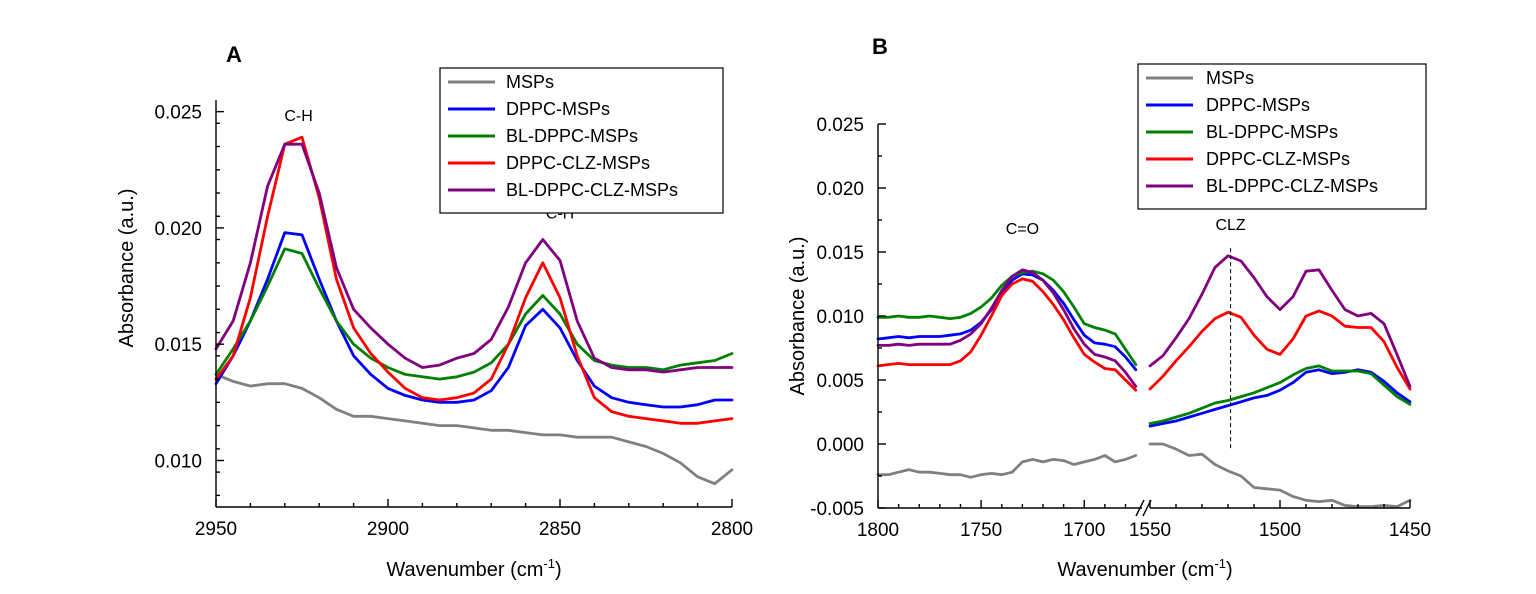 The height and width of the screenshot is (594, 1536). Describe the element at coordinates (1007, 466) in the screenshot. I see `panel-b-series-line-left-msps` at that location.